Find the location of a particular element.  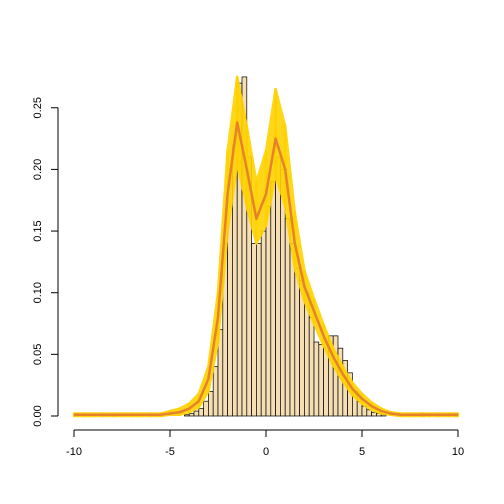

y-tick-label: 0.10 is located at coordinates (38, 292).